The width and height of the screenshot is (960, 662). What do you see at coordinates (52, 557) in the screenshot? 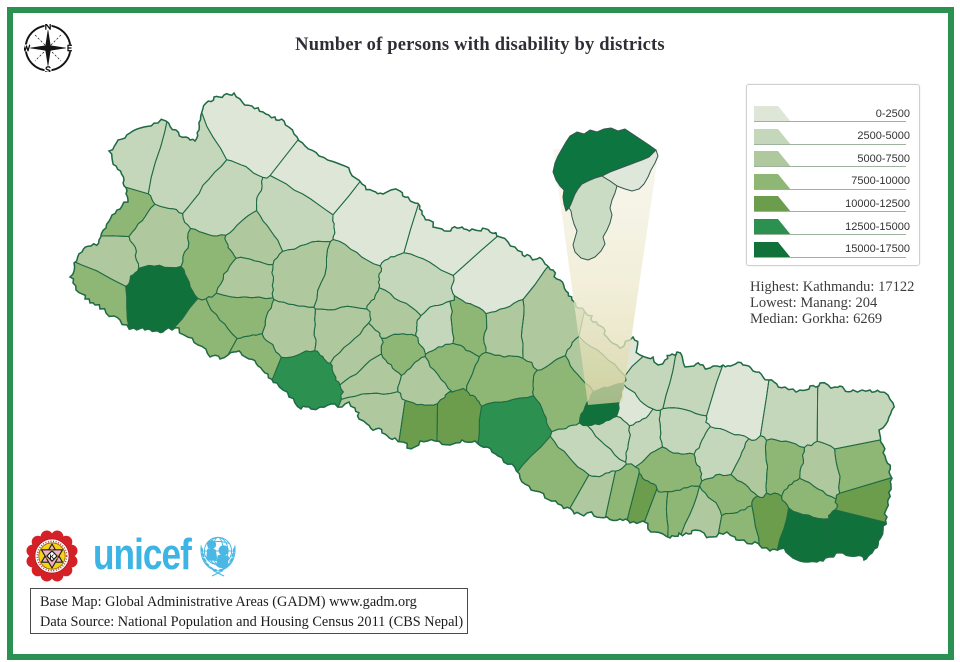
I see `svg-text: K` at bounding box center [52, 557].